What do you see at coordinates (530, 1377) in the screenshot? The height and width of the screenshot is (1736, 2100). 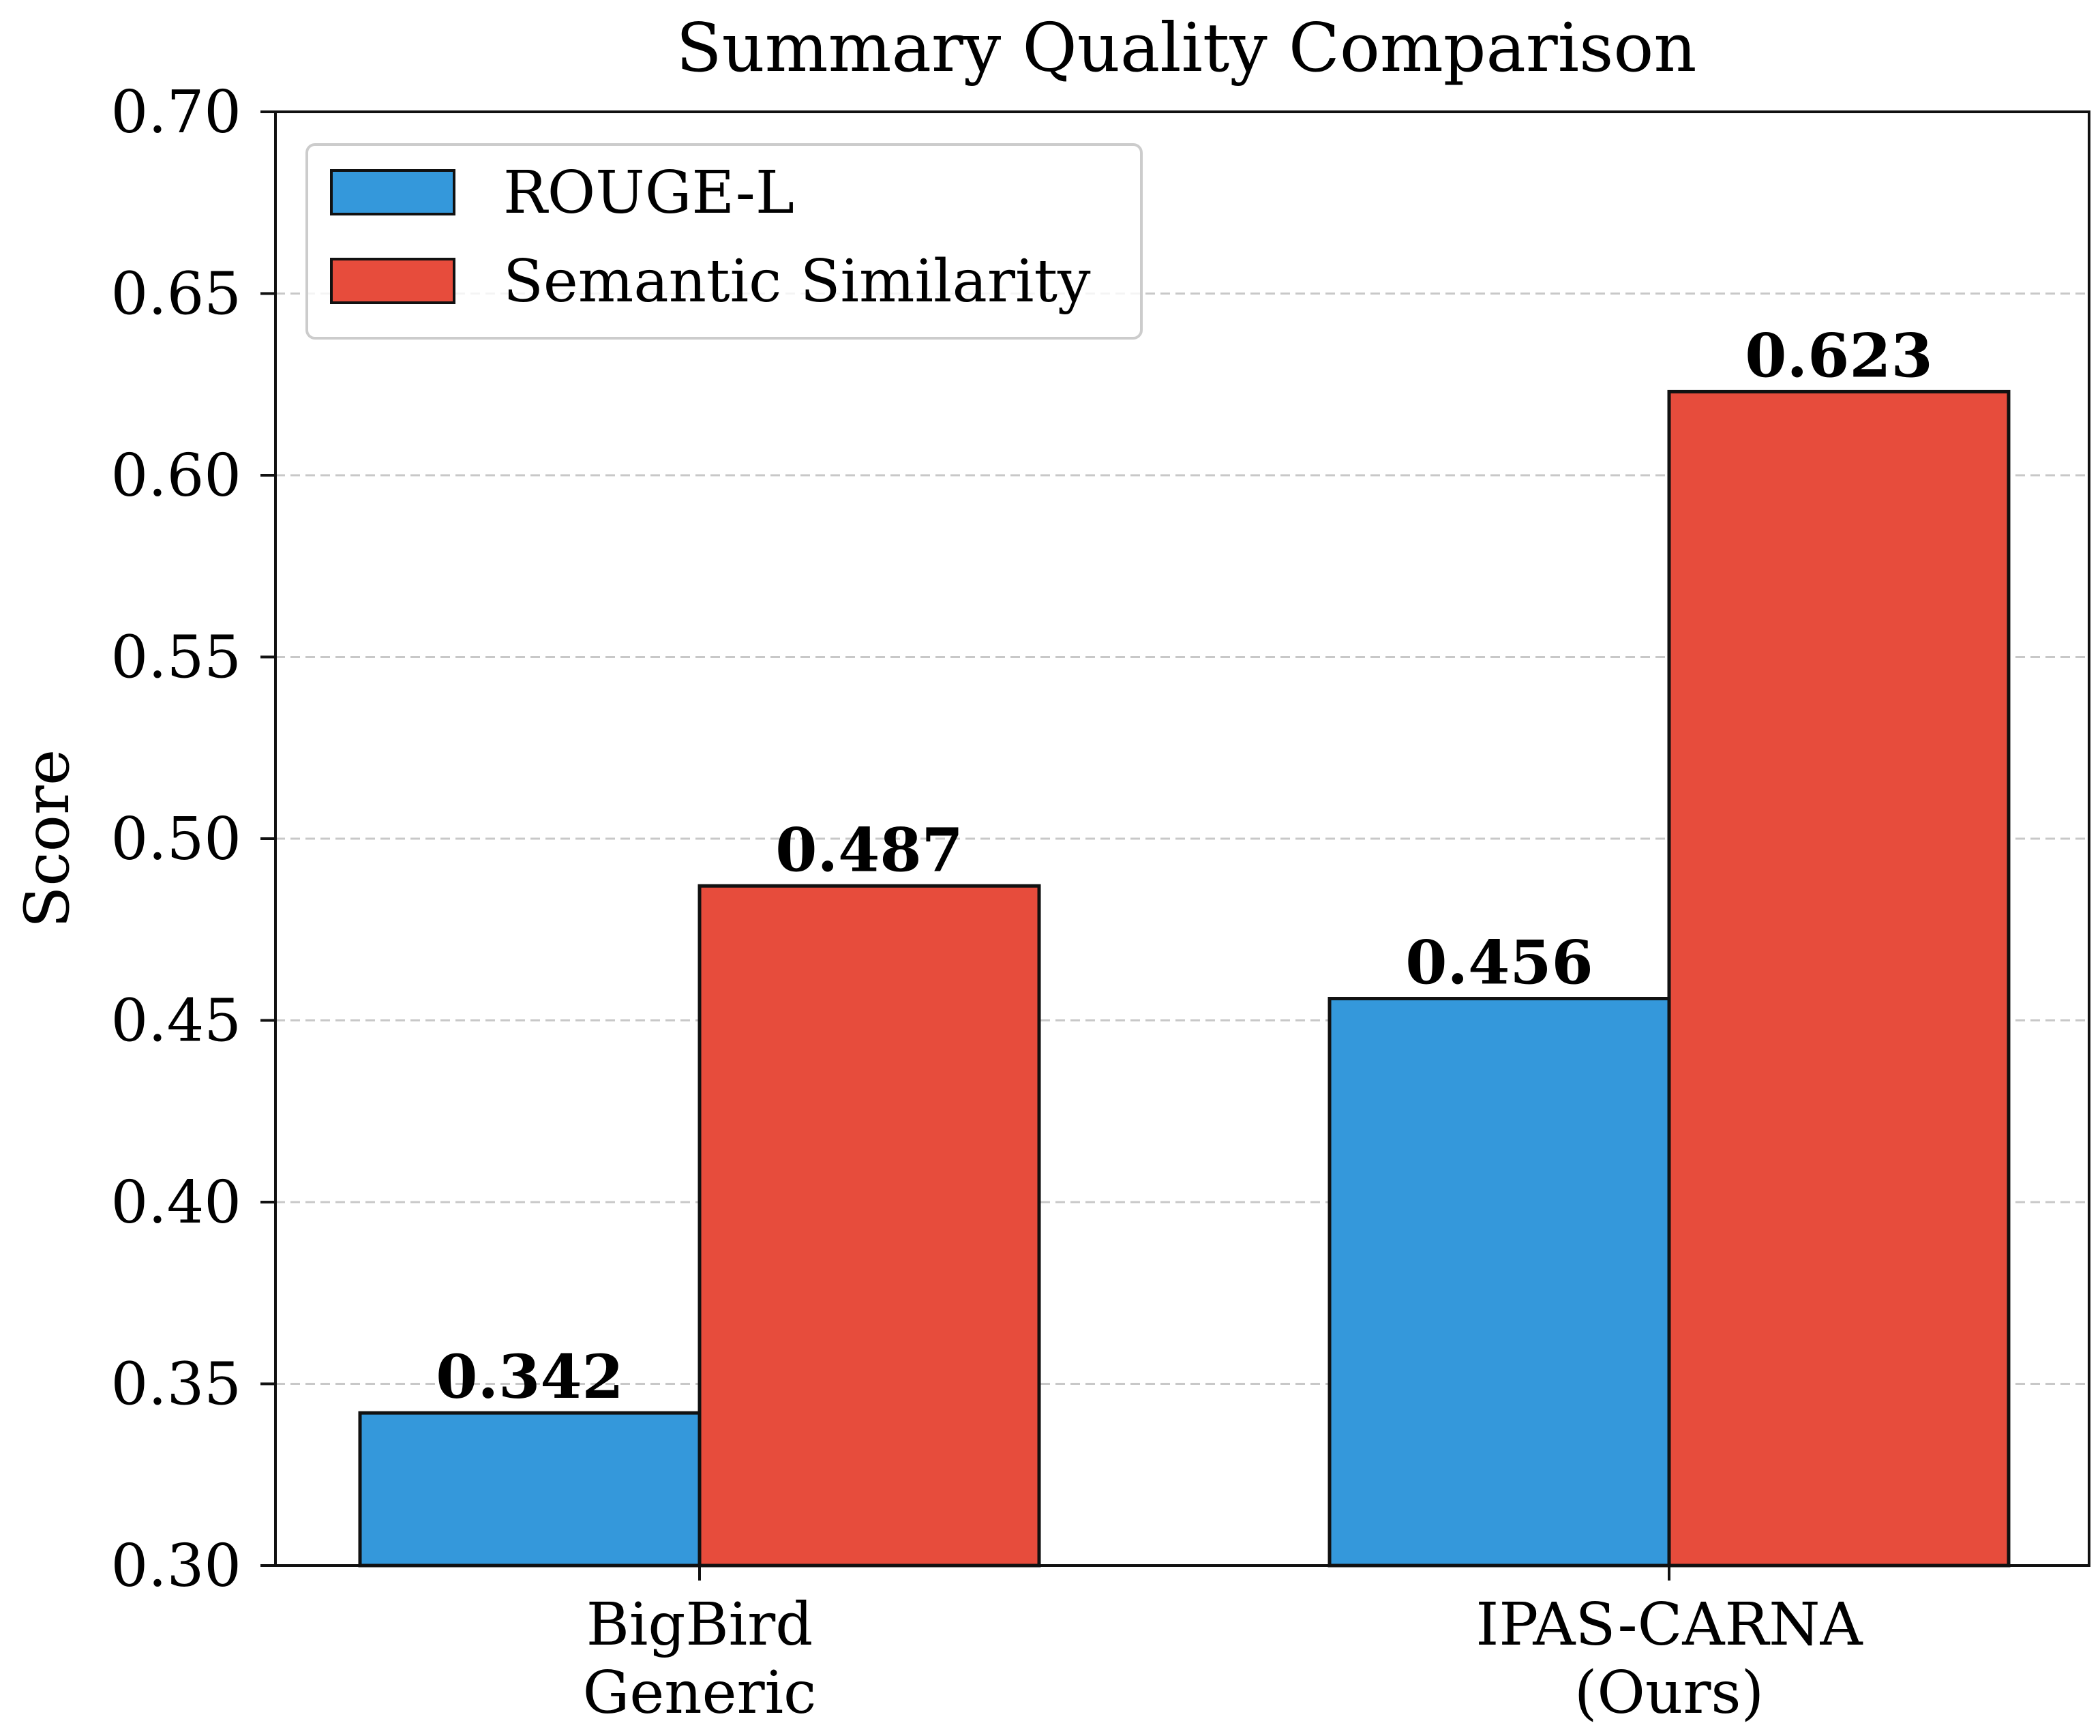 I see `value-label-rouge-l-0: 0.342` at bounding box center [530, 1377].